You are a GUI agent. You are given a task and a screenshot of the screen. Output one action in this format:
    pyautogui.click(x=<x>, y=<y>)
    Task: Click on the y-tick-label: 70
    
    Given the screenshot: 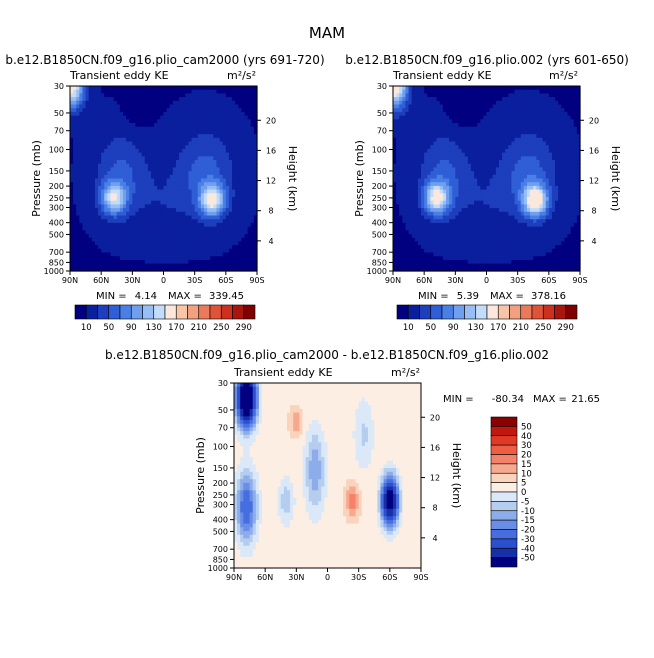 What is the action you would take?
    pyautogui.click(x=59, y=131)
    